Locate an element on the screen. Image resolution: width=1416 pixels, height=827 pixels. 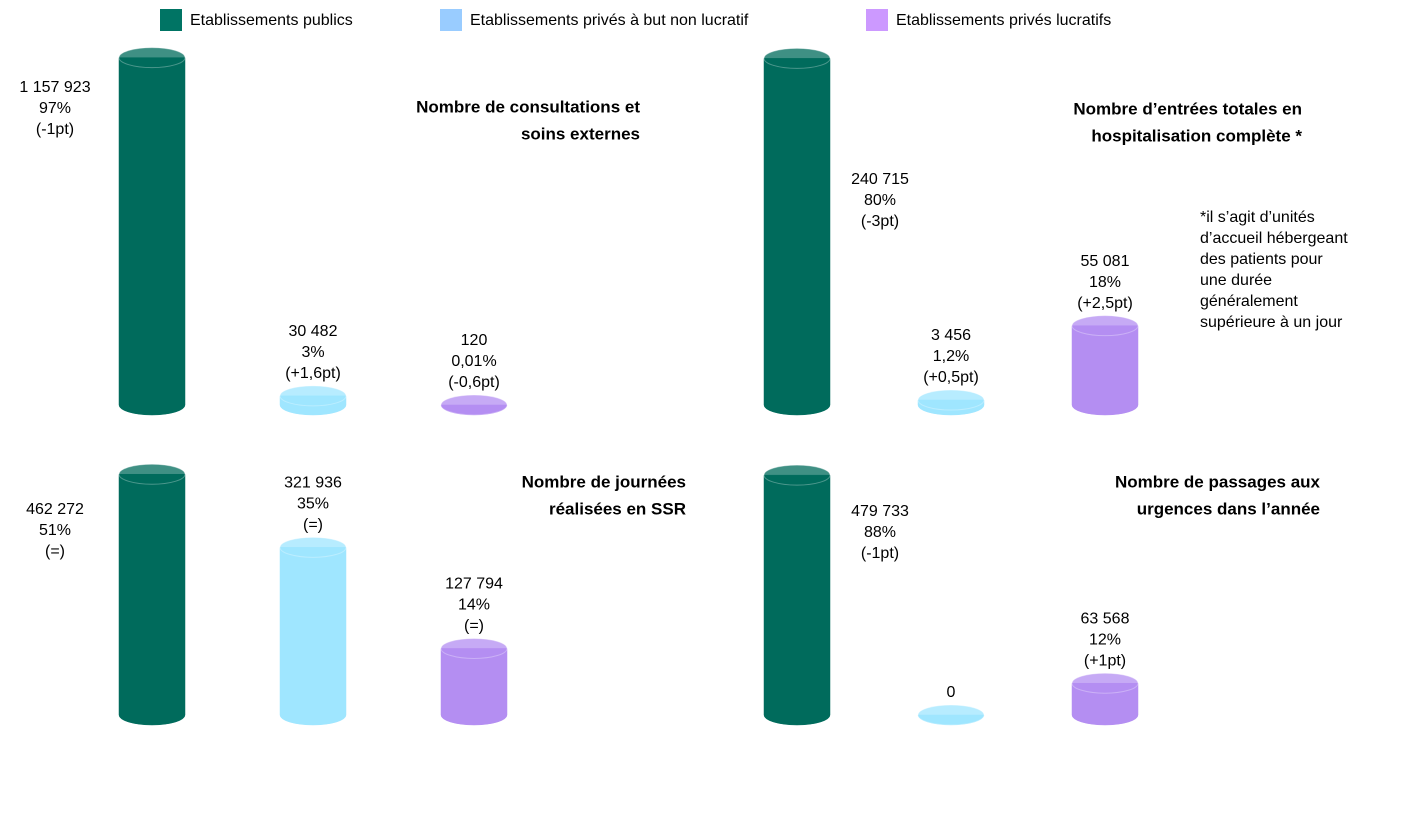
legend-label: Etablissements privés à but non lucratif is located at coordinates (609, 20).